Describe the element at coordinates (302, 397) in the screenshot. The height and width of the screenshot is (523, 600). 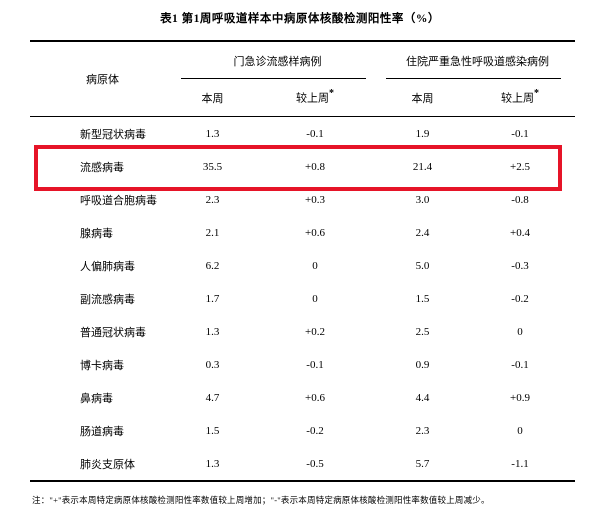
I see `table-row-rhinovirus: 鼻病毒 4.7 +0.6 4.4 +0.9` at that location.